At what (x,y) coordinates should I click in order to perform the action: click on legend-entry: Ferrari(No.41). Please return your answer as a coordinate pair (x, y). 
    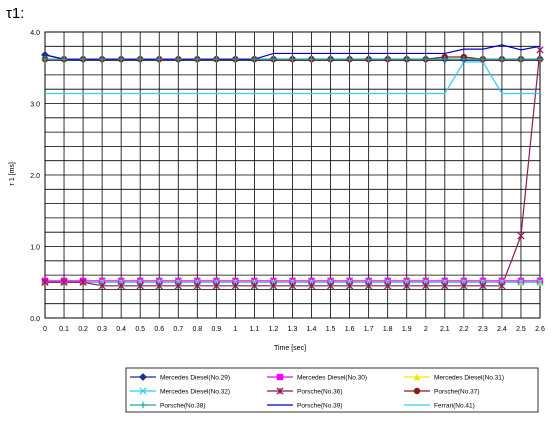
    Looking at the image, I should click on (439, 406).